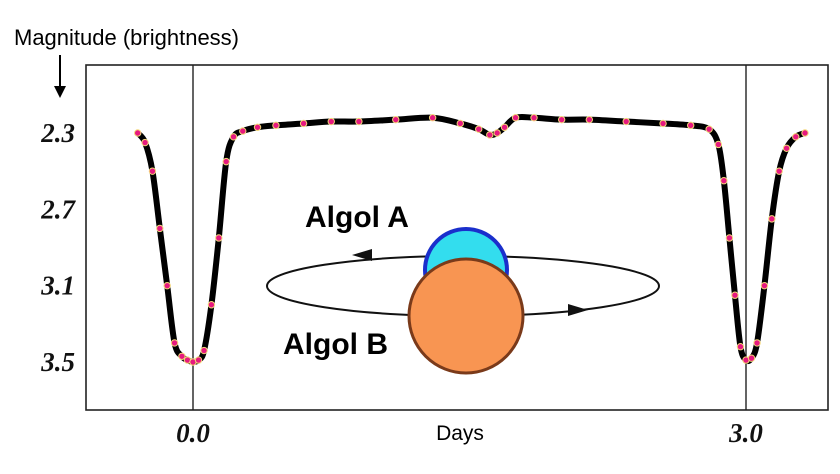  I want to click on x-axis-title: Days, so click(460, 433).